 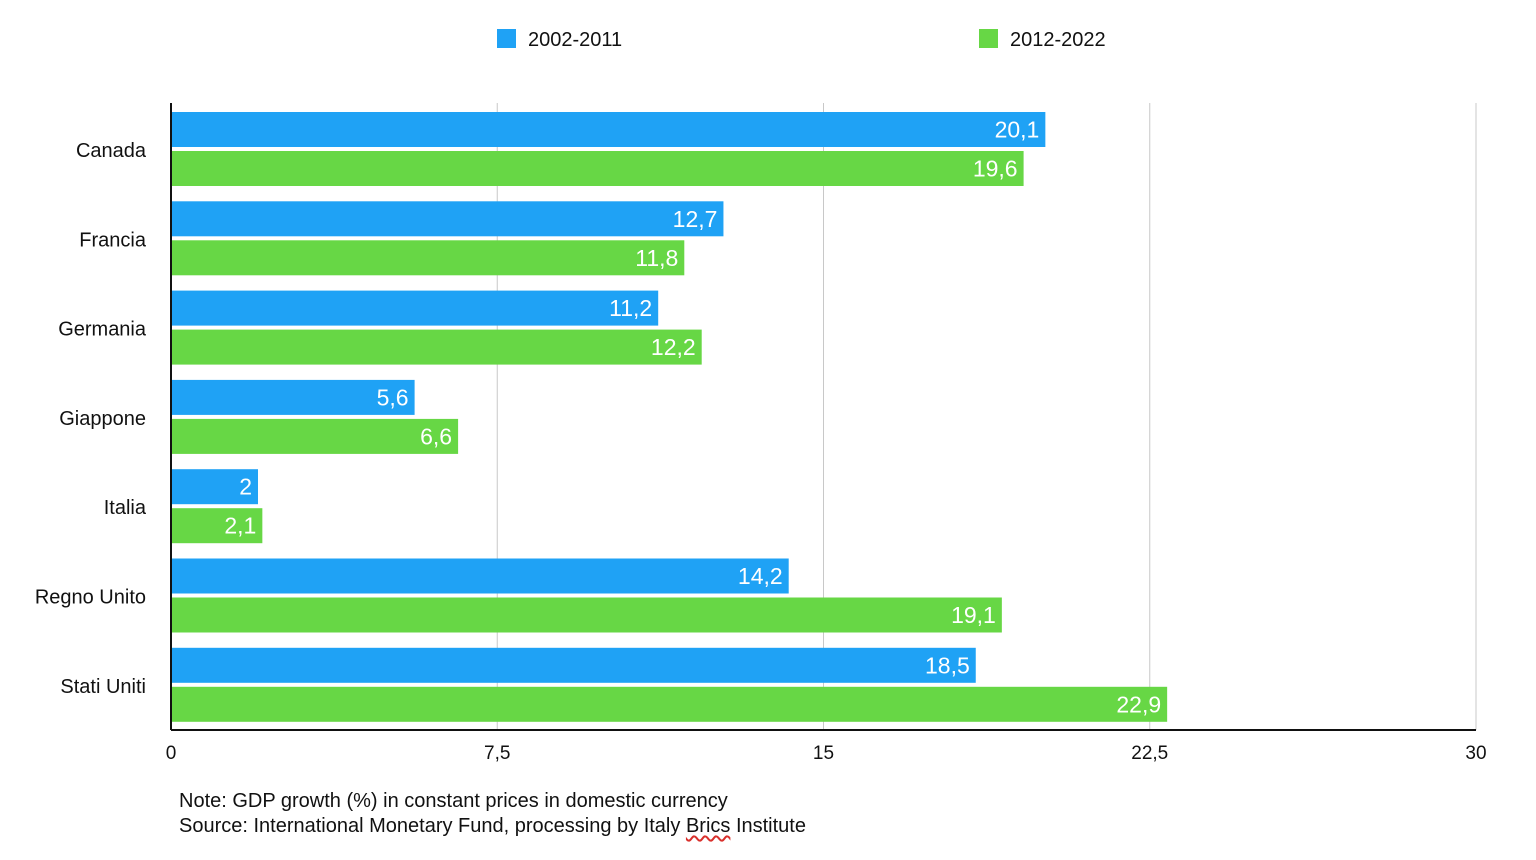 What do you see at coordinates (760, 576) in the screenshot?
I see `data-label: 14,2` at bounding box center [760, 576].